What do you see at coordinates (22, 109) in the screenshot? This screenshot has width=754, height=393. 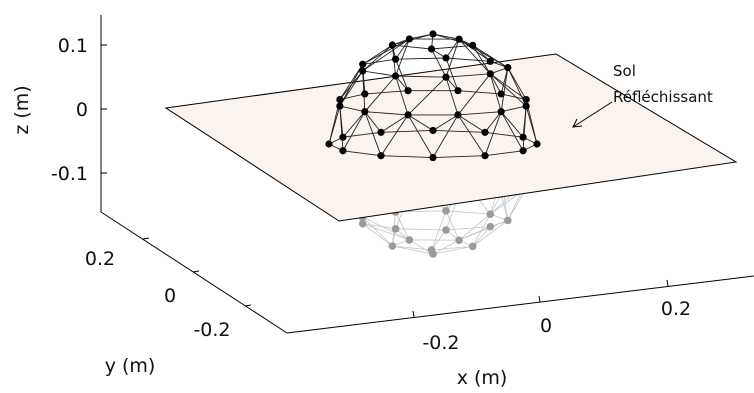 I see `z-axis-label: z (m)` at bounding box center [22, 109].